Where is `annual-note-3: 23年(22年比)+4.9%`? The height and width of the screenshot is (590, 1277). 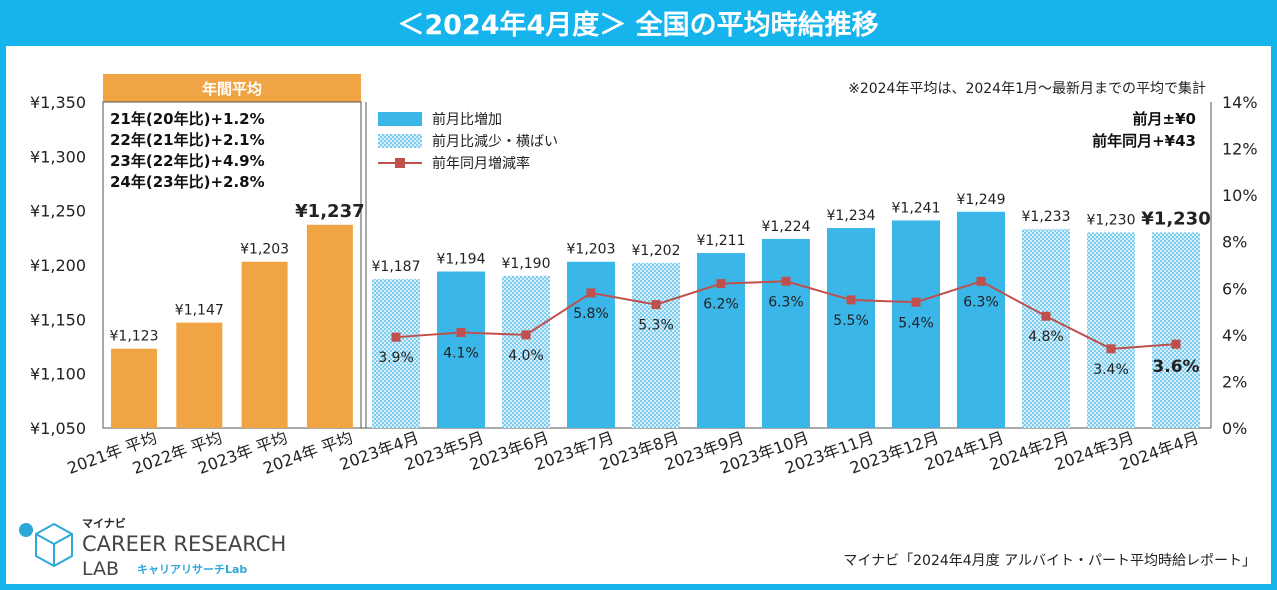
annual-note-3: 23年(22年比)+4.9% is located at coordinates (187, 161).